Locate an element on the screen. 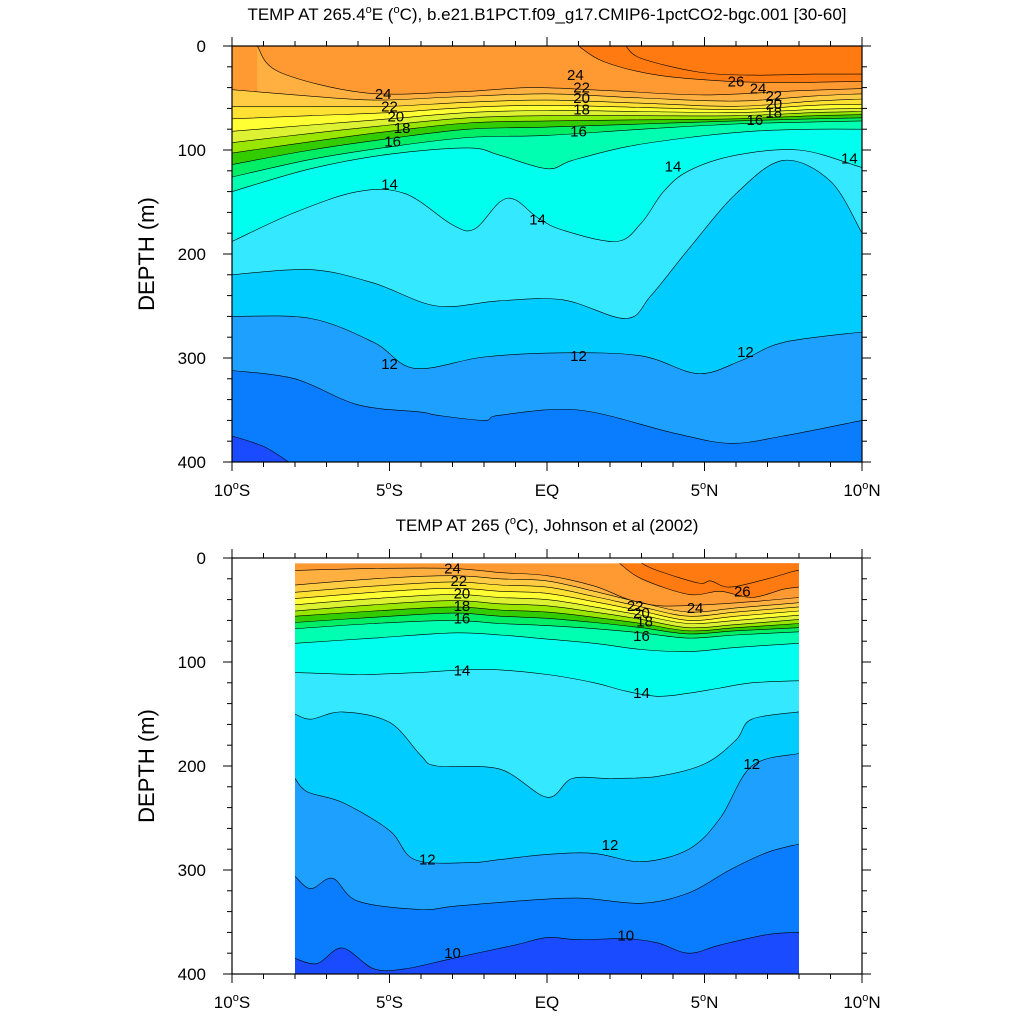 The height and width of the screenshot is (1024, 1024). x-tick-label: 5oS is located at coordinates (389, 1002).